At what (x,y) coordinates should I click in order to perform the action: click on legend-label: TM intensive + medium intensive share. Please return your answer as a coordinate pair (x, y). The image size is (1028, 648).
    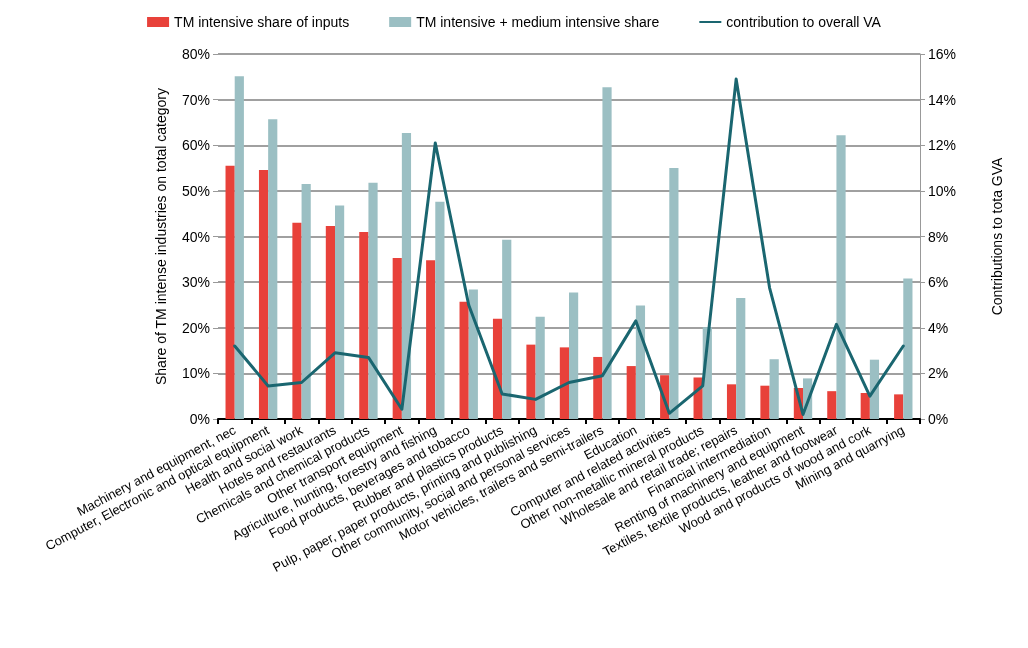
    Looking at the image, I should click on (538, 22).